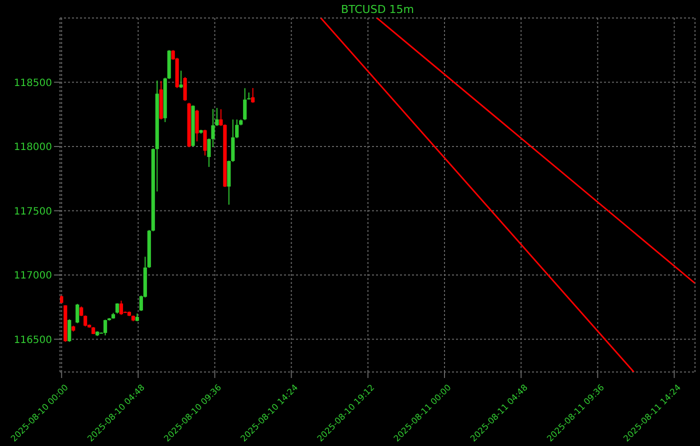 This screenshot has height=446, width=700. Describe the element at coordinates (33, 276) in the screenshot. I see `y-tick-label: 117000` at that location.